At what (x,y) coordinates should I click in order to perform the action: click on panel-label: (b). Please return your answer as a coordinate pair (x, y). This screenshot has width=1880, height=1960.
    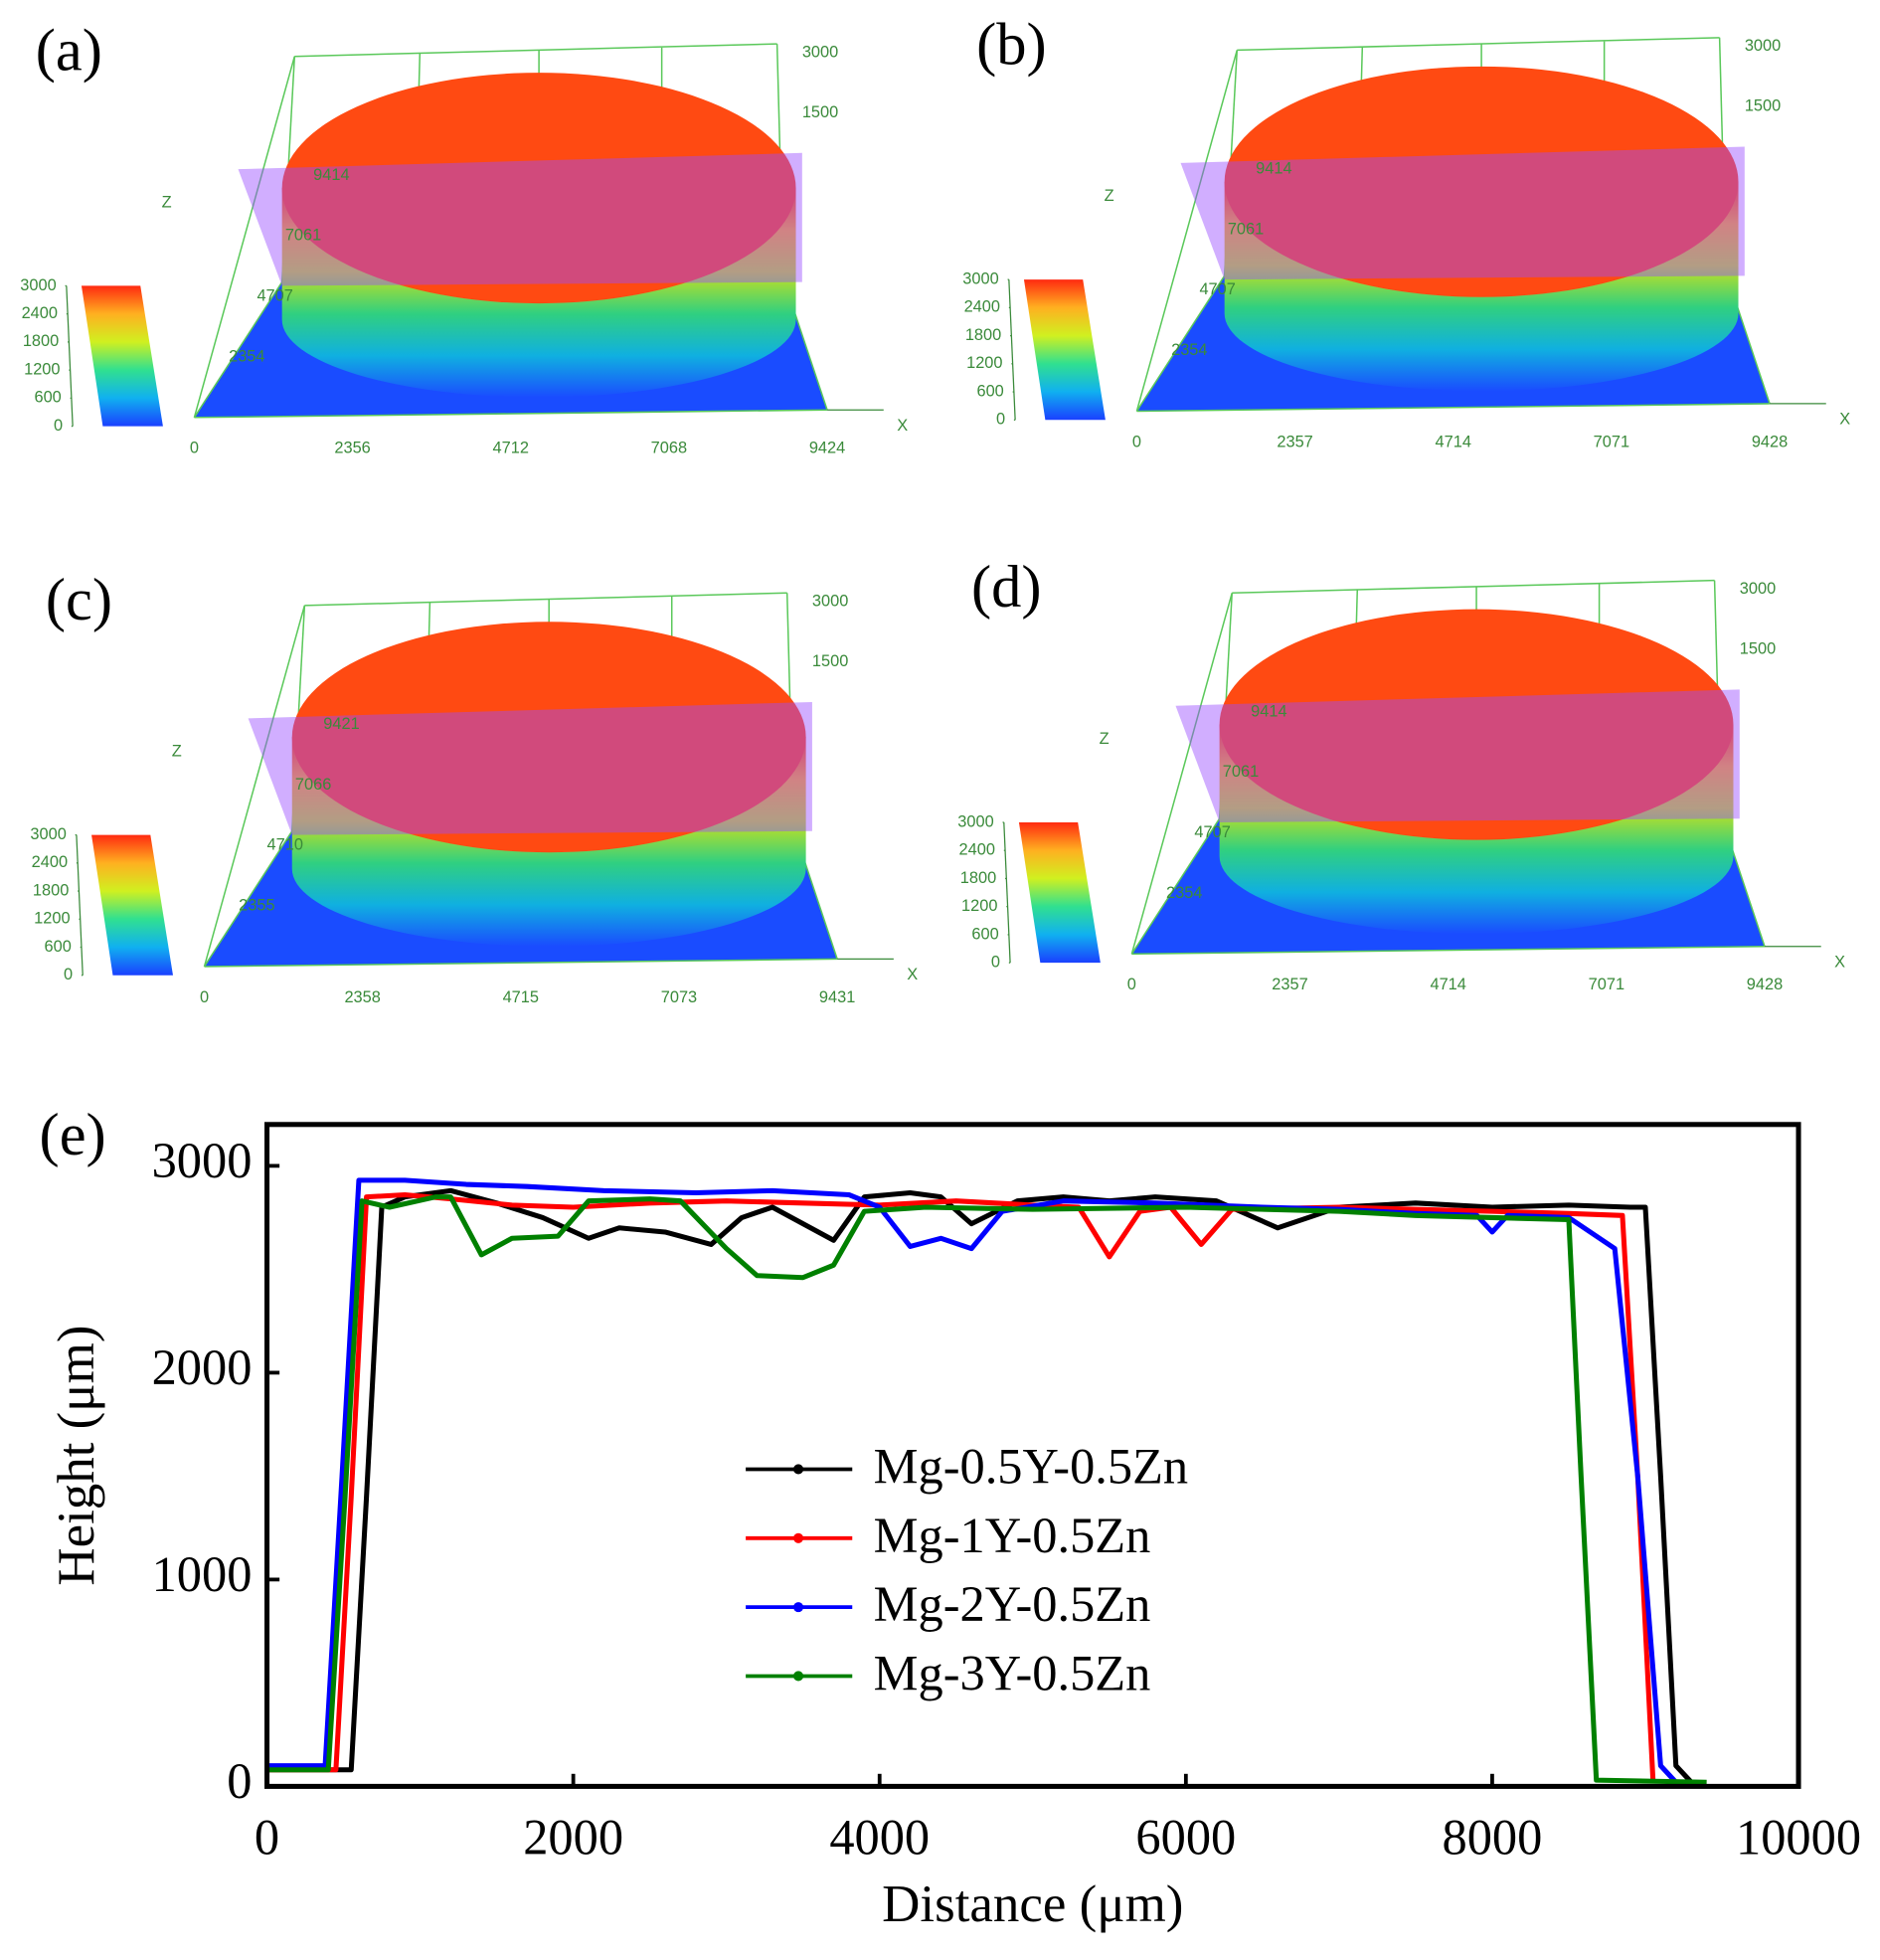
    Looking at the image, I should click on (1011, 44).